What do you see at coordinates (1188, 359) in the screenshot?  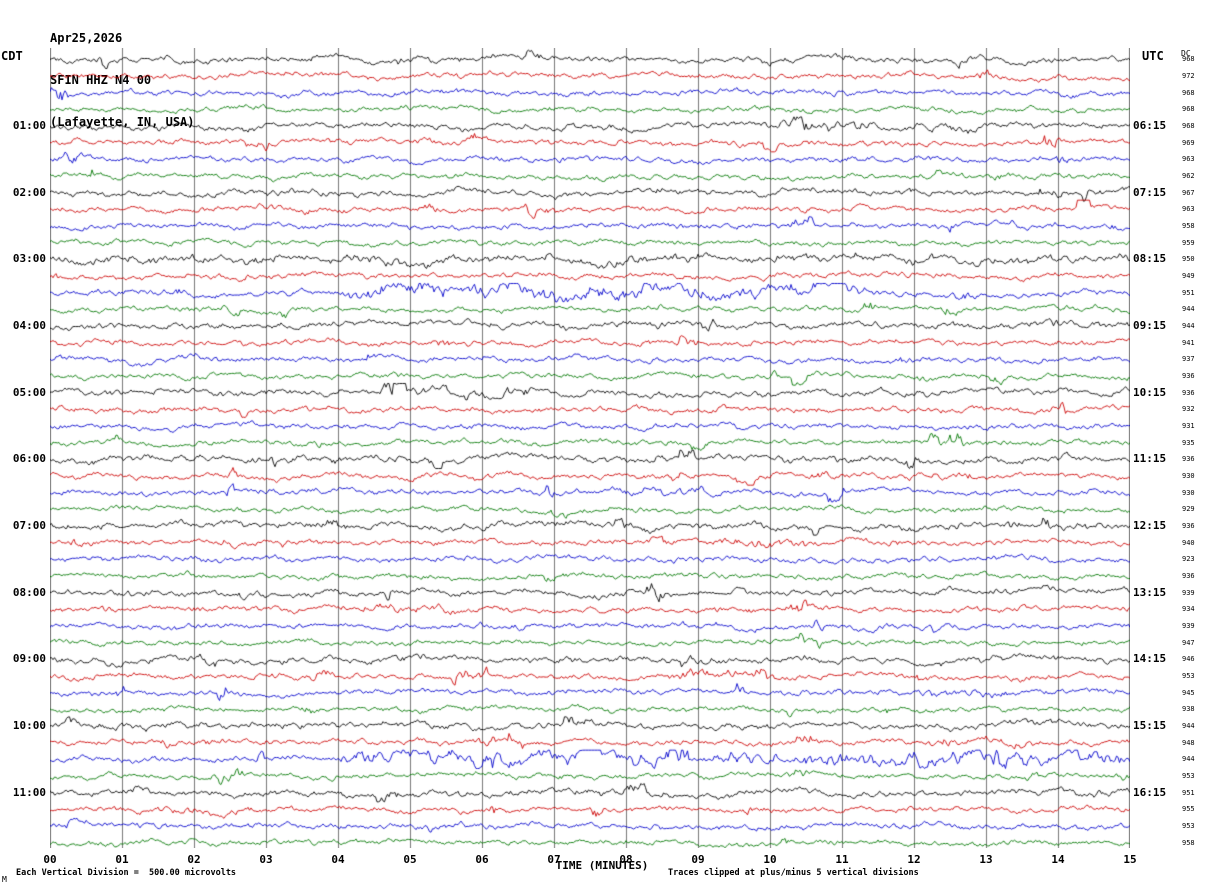 I see `dc-offset-value: 937` at bounding box center [1188, 359].